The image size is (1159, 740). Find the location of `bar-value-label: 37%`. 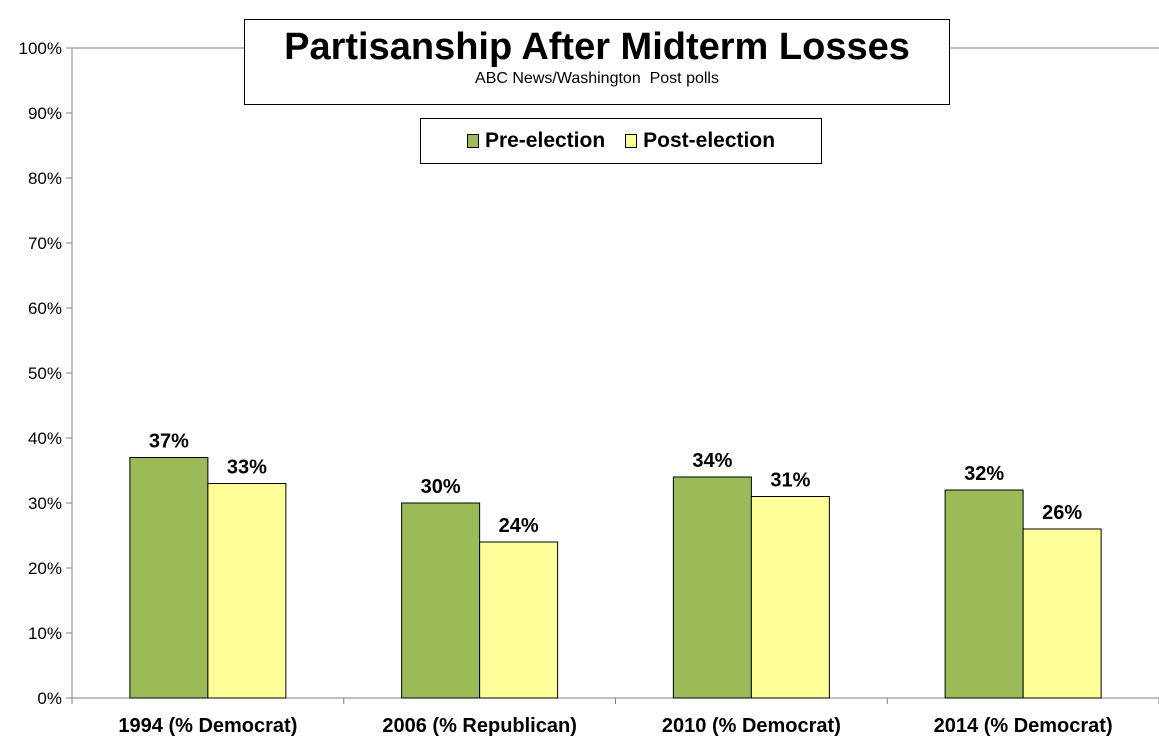

bar-value-label: 37% is located at coordinates (169, 442).